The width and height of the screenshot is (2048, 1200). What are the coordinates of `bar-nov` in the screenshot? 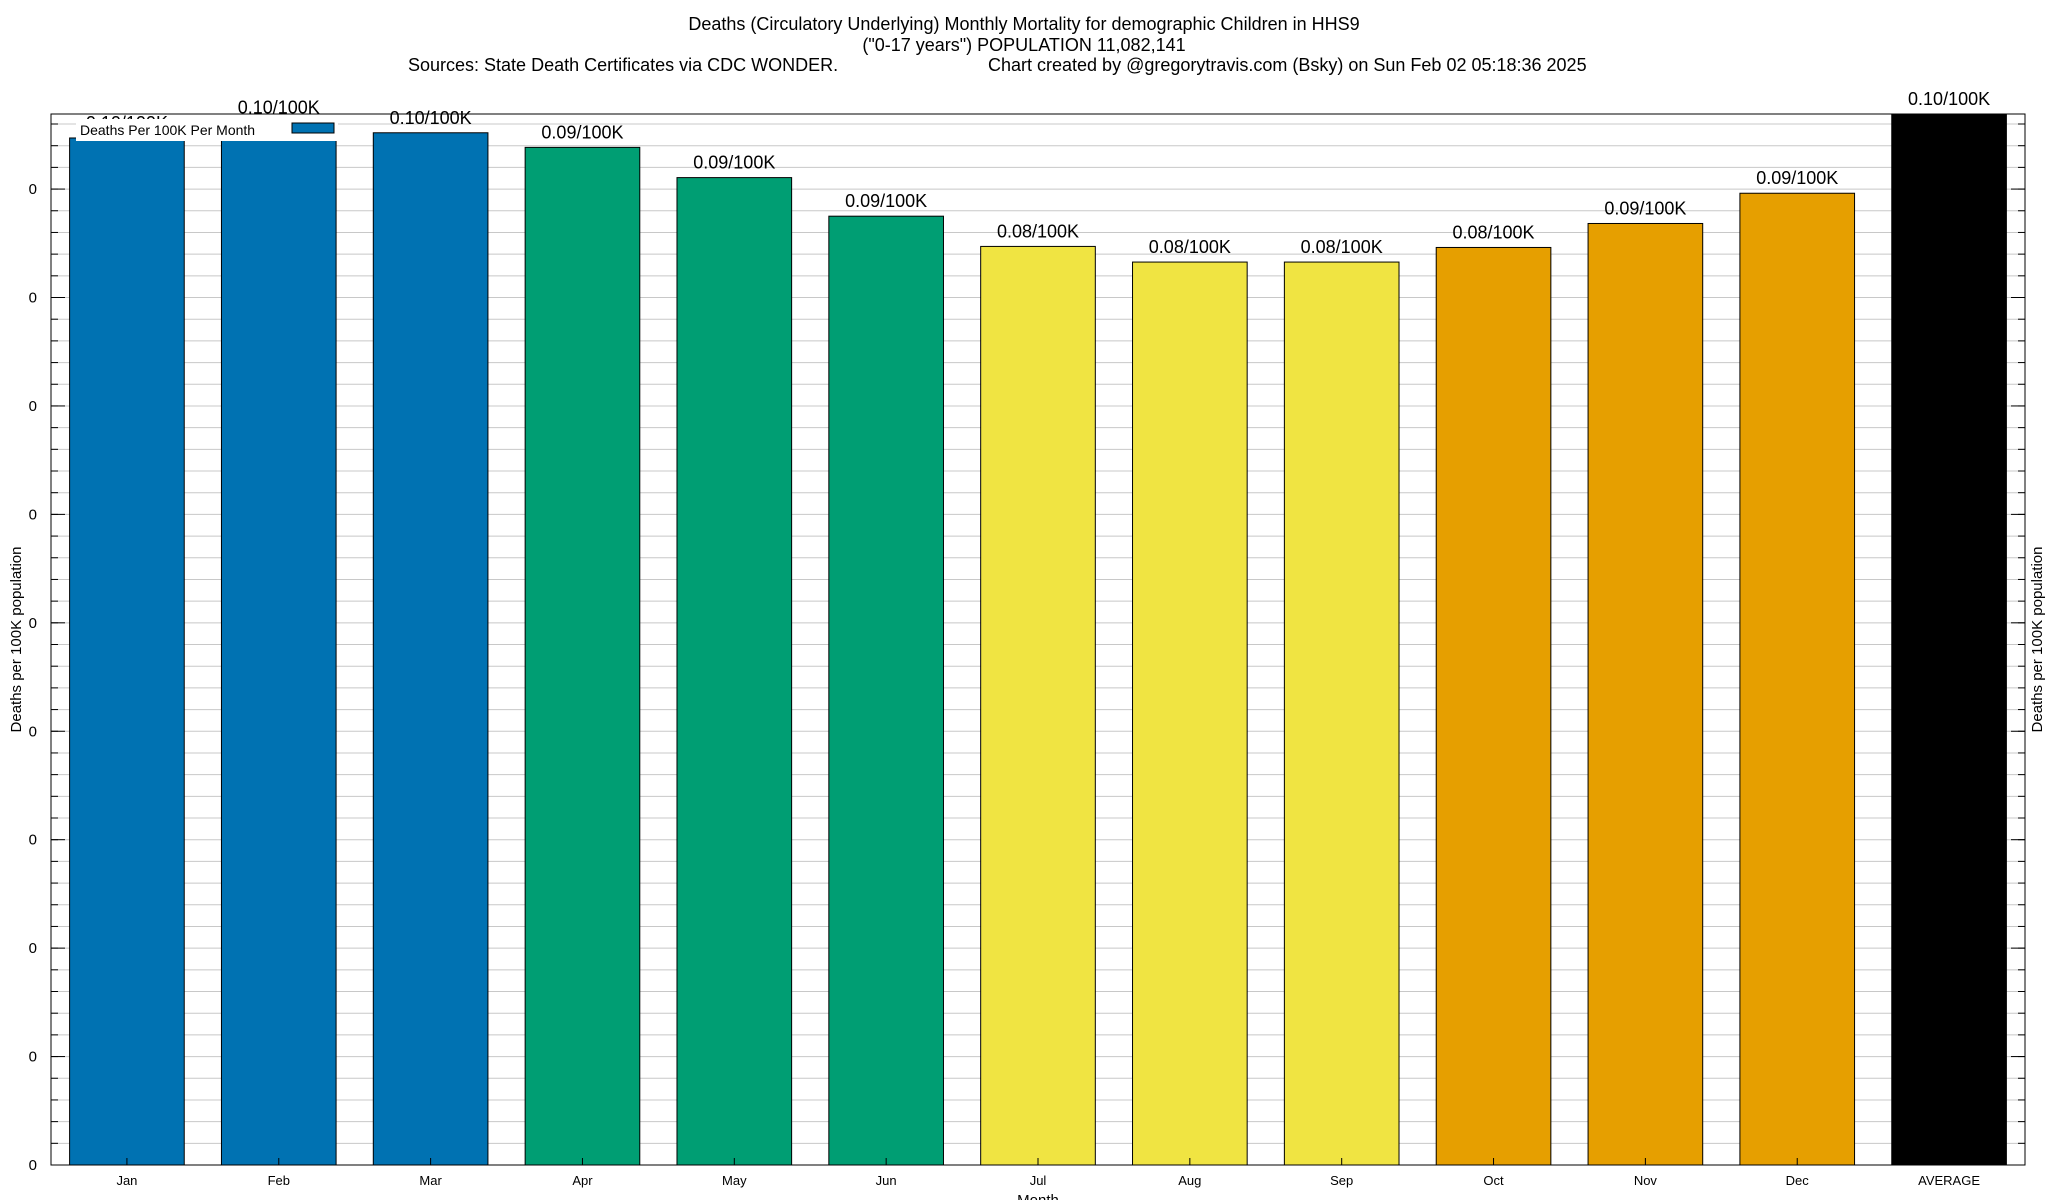 It's located at (1645, 694).